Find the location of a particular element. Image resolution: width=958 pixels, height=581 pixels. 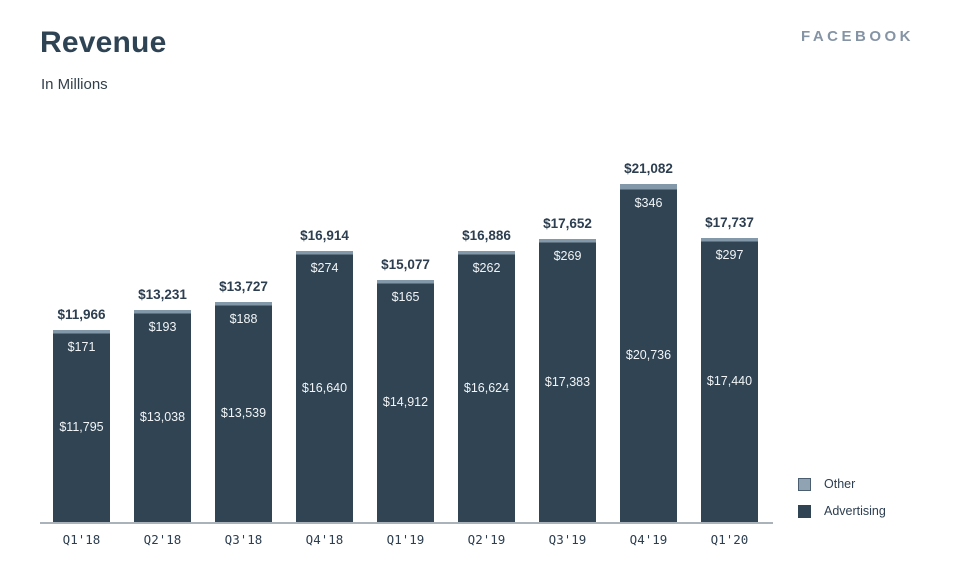

bar-advertising-value-label: $14,912 is located at coordinates (405, 402).